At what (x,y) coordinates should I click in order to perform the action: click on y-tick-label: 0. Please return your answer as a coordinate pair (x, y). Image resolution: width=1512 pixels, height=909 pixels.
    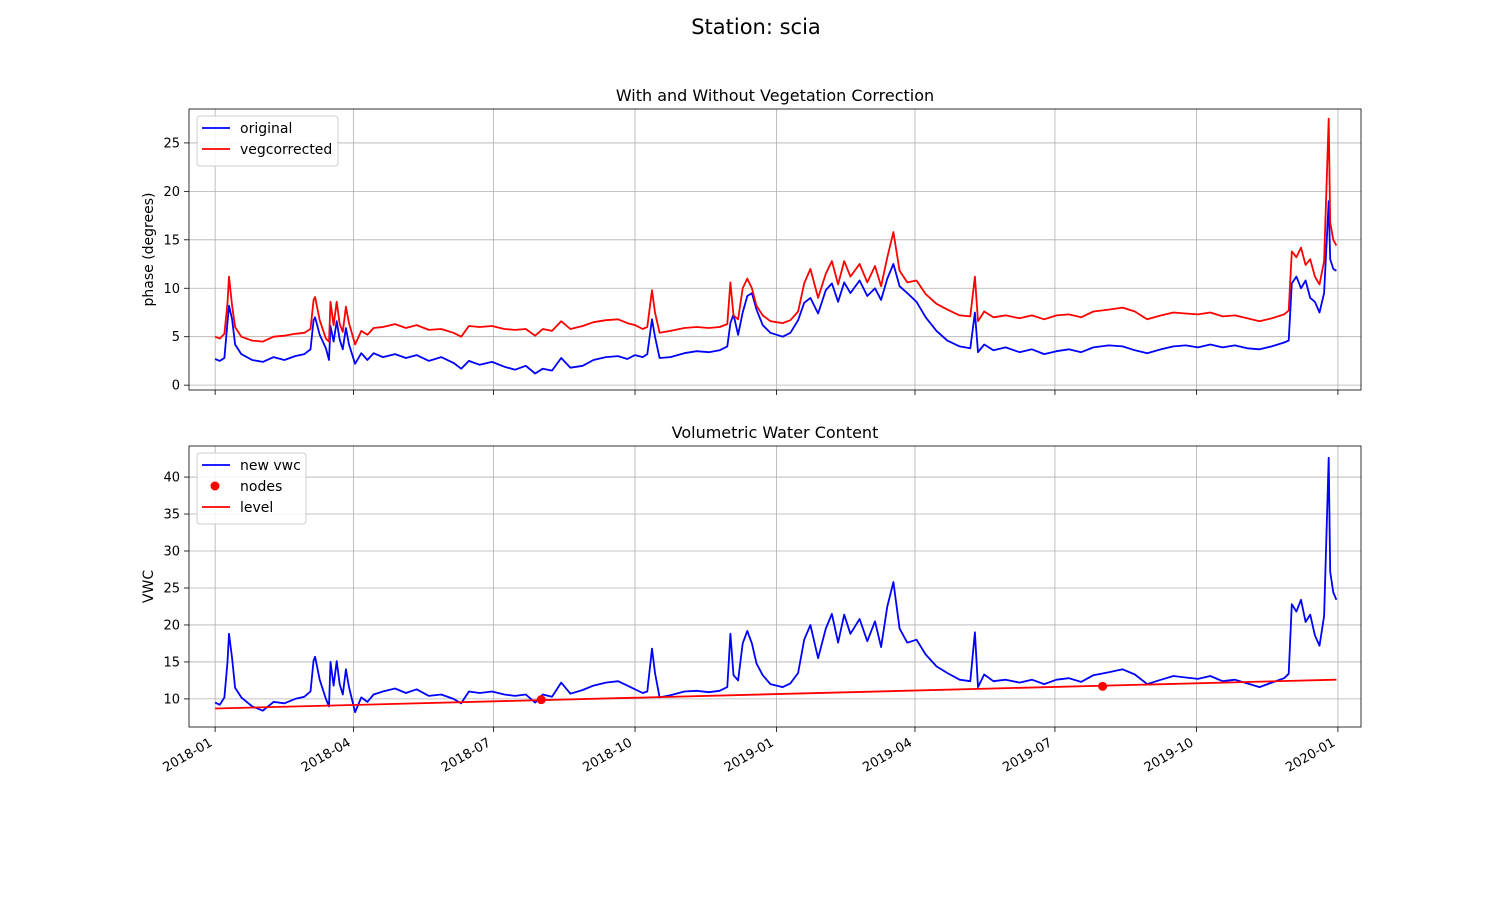
    Looking at the image, I should click on (176, 386).